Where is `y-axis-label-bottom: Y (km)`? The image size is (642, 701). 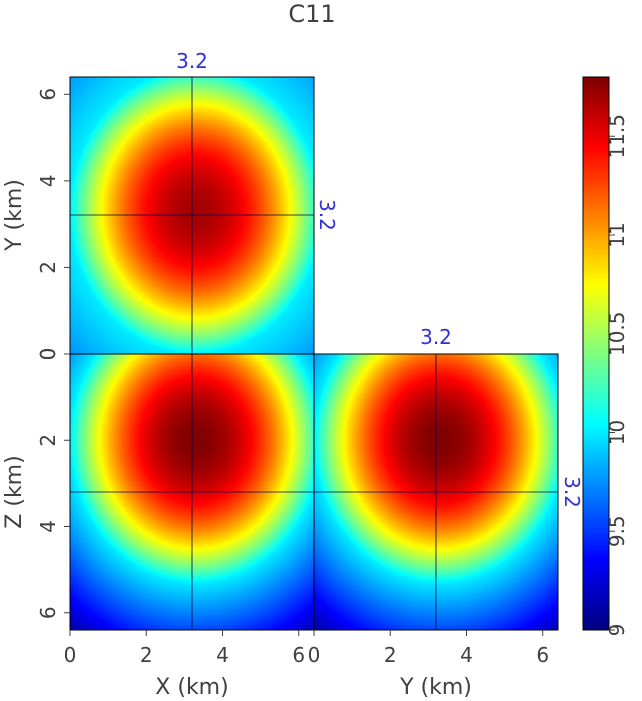
y-axis-label-bottom: Y (km) is located at coordinates (435, 687).